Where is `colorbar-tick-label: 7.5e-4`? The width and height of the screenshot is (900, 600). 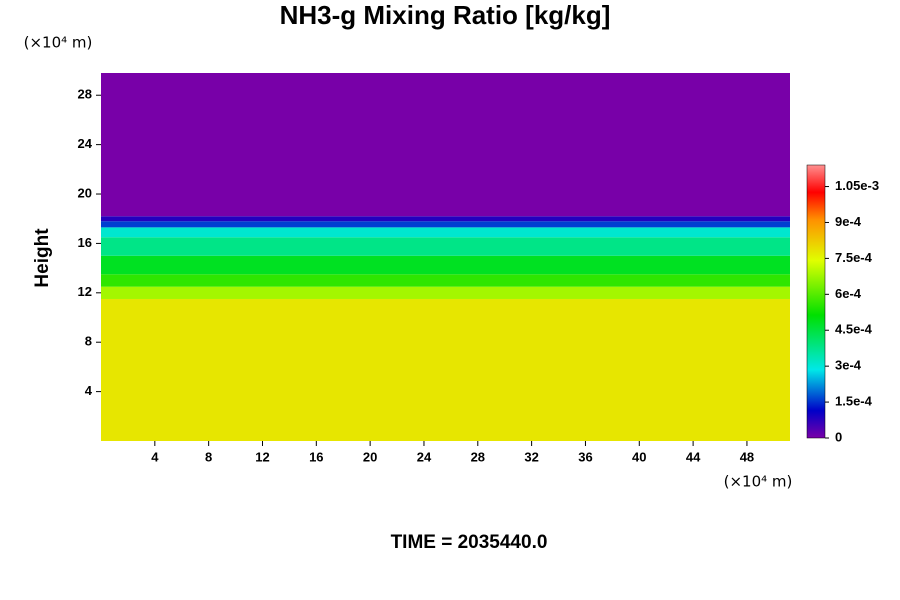 colorbar-tick-label: 7.5e-4 is located at coordinates (854, 257).